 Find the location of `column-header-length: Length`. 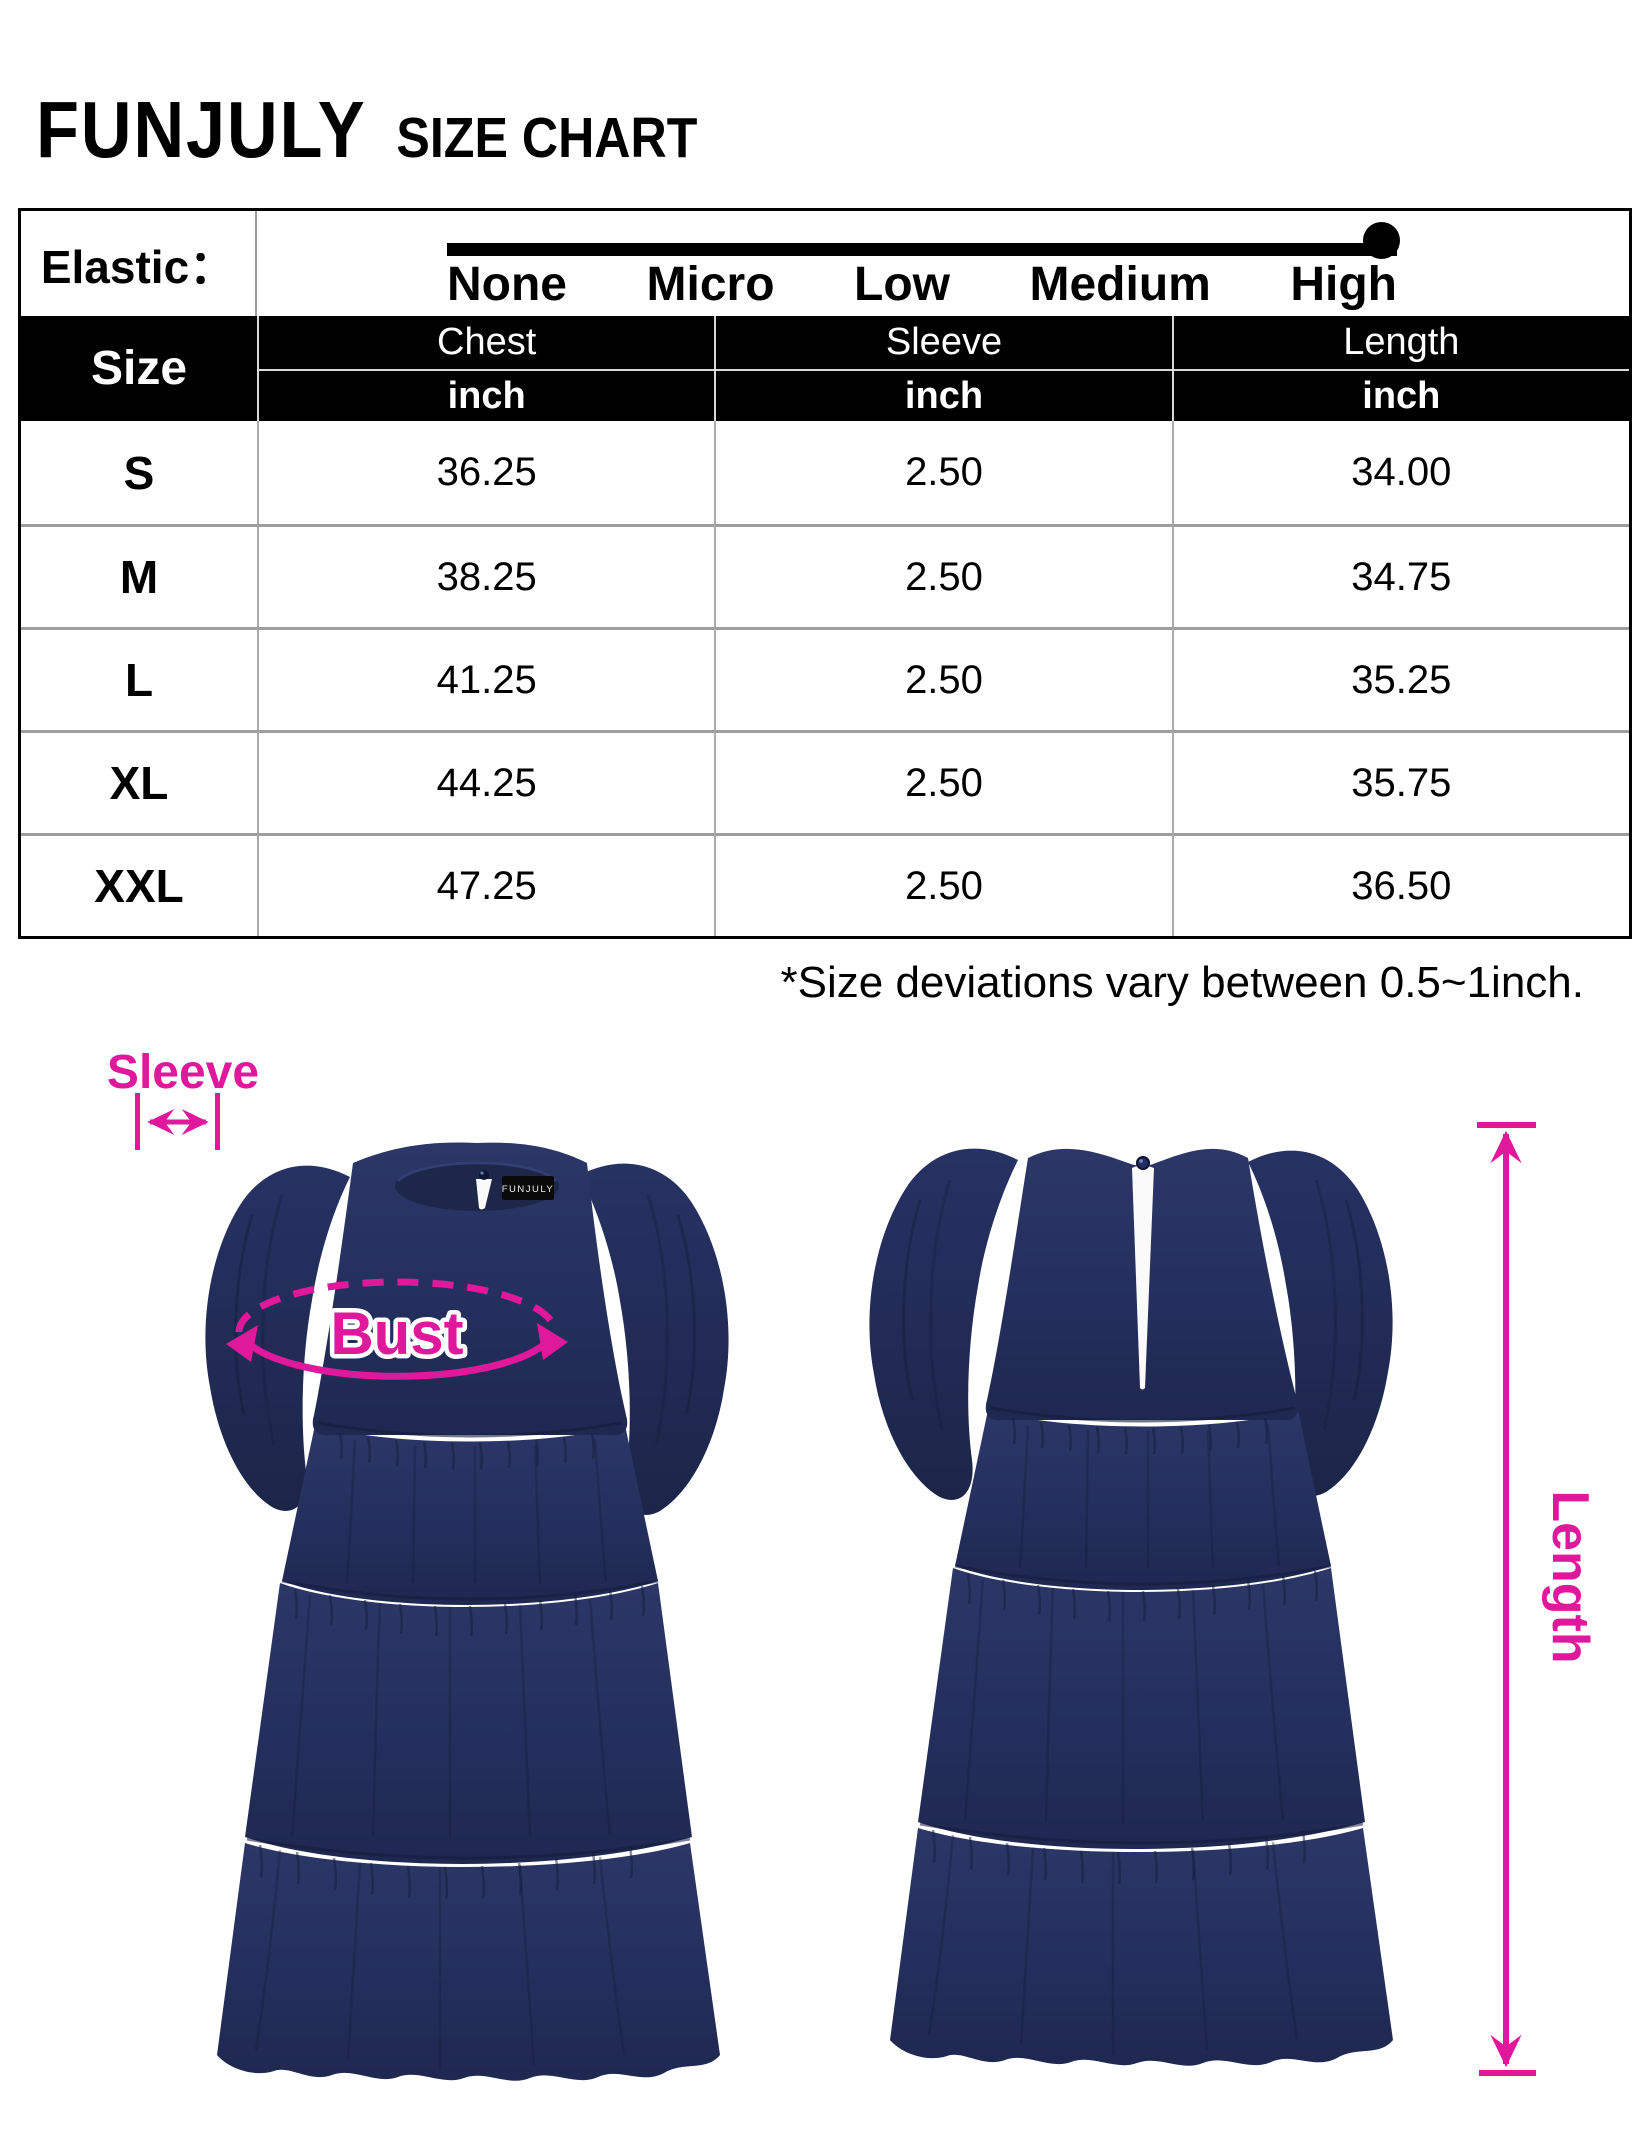

column-header-length: Length is located at coordinates (1400, 342).